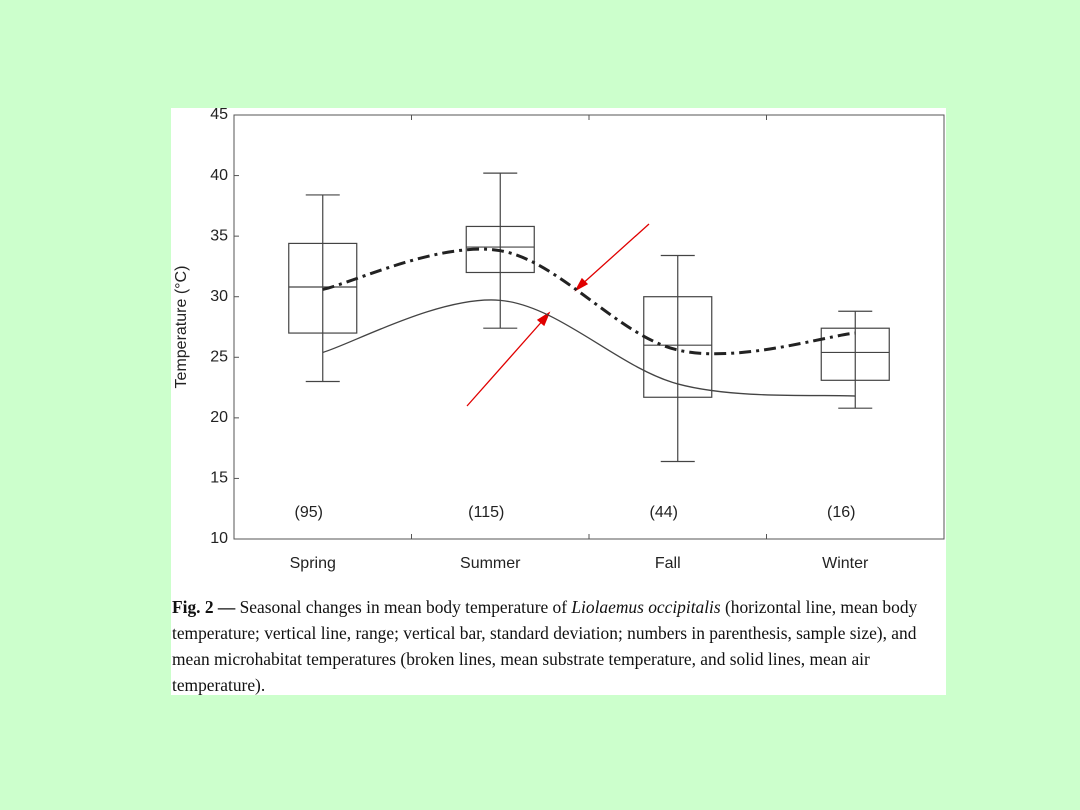 This screenshot has height=810, width=1080. I want to click on x-tick-label: Winter, so click(845, 563).